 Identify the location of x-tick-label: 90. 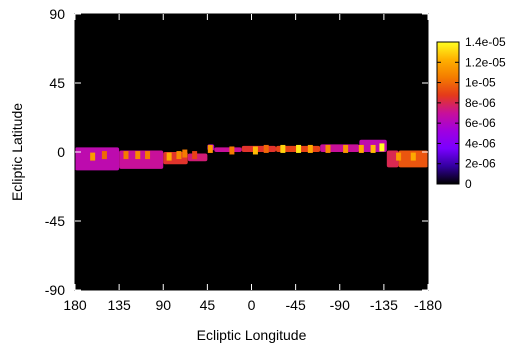
(163, 305).